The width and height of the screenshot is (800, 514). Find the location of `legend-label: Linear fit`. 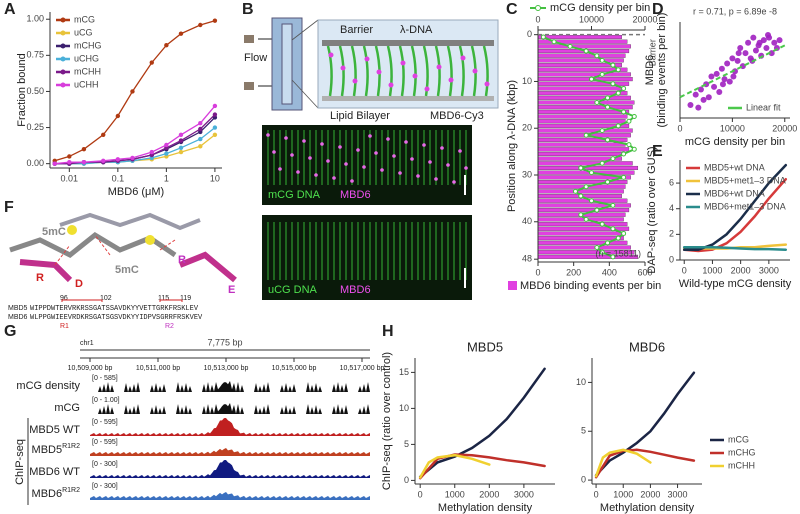

legend-label: Linear fit is located at coordinates (763, 107).